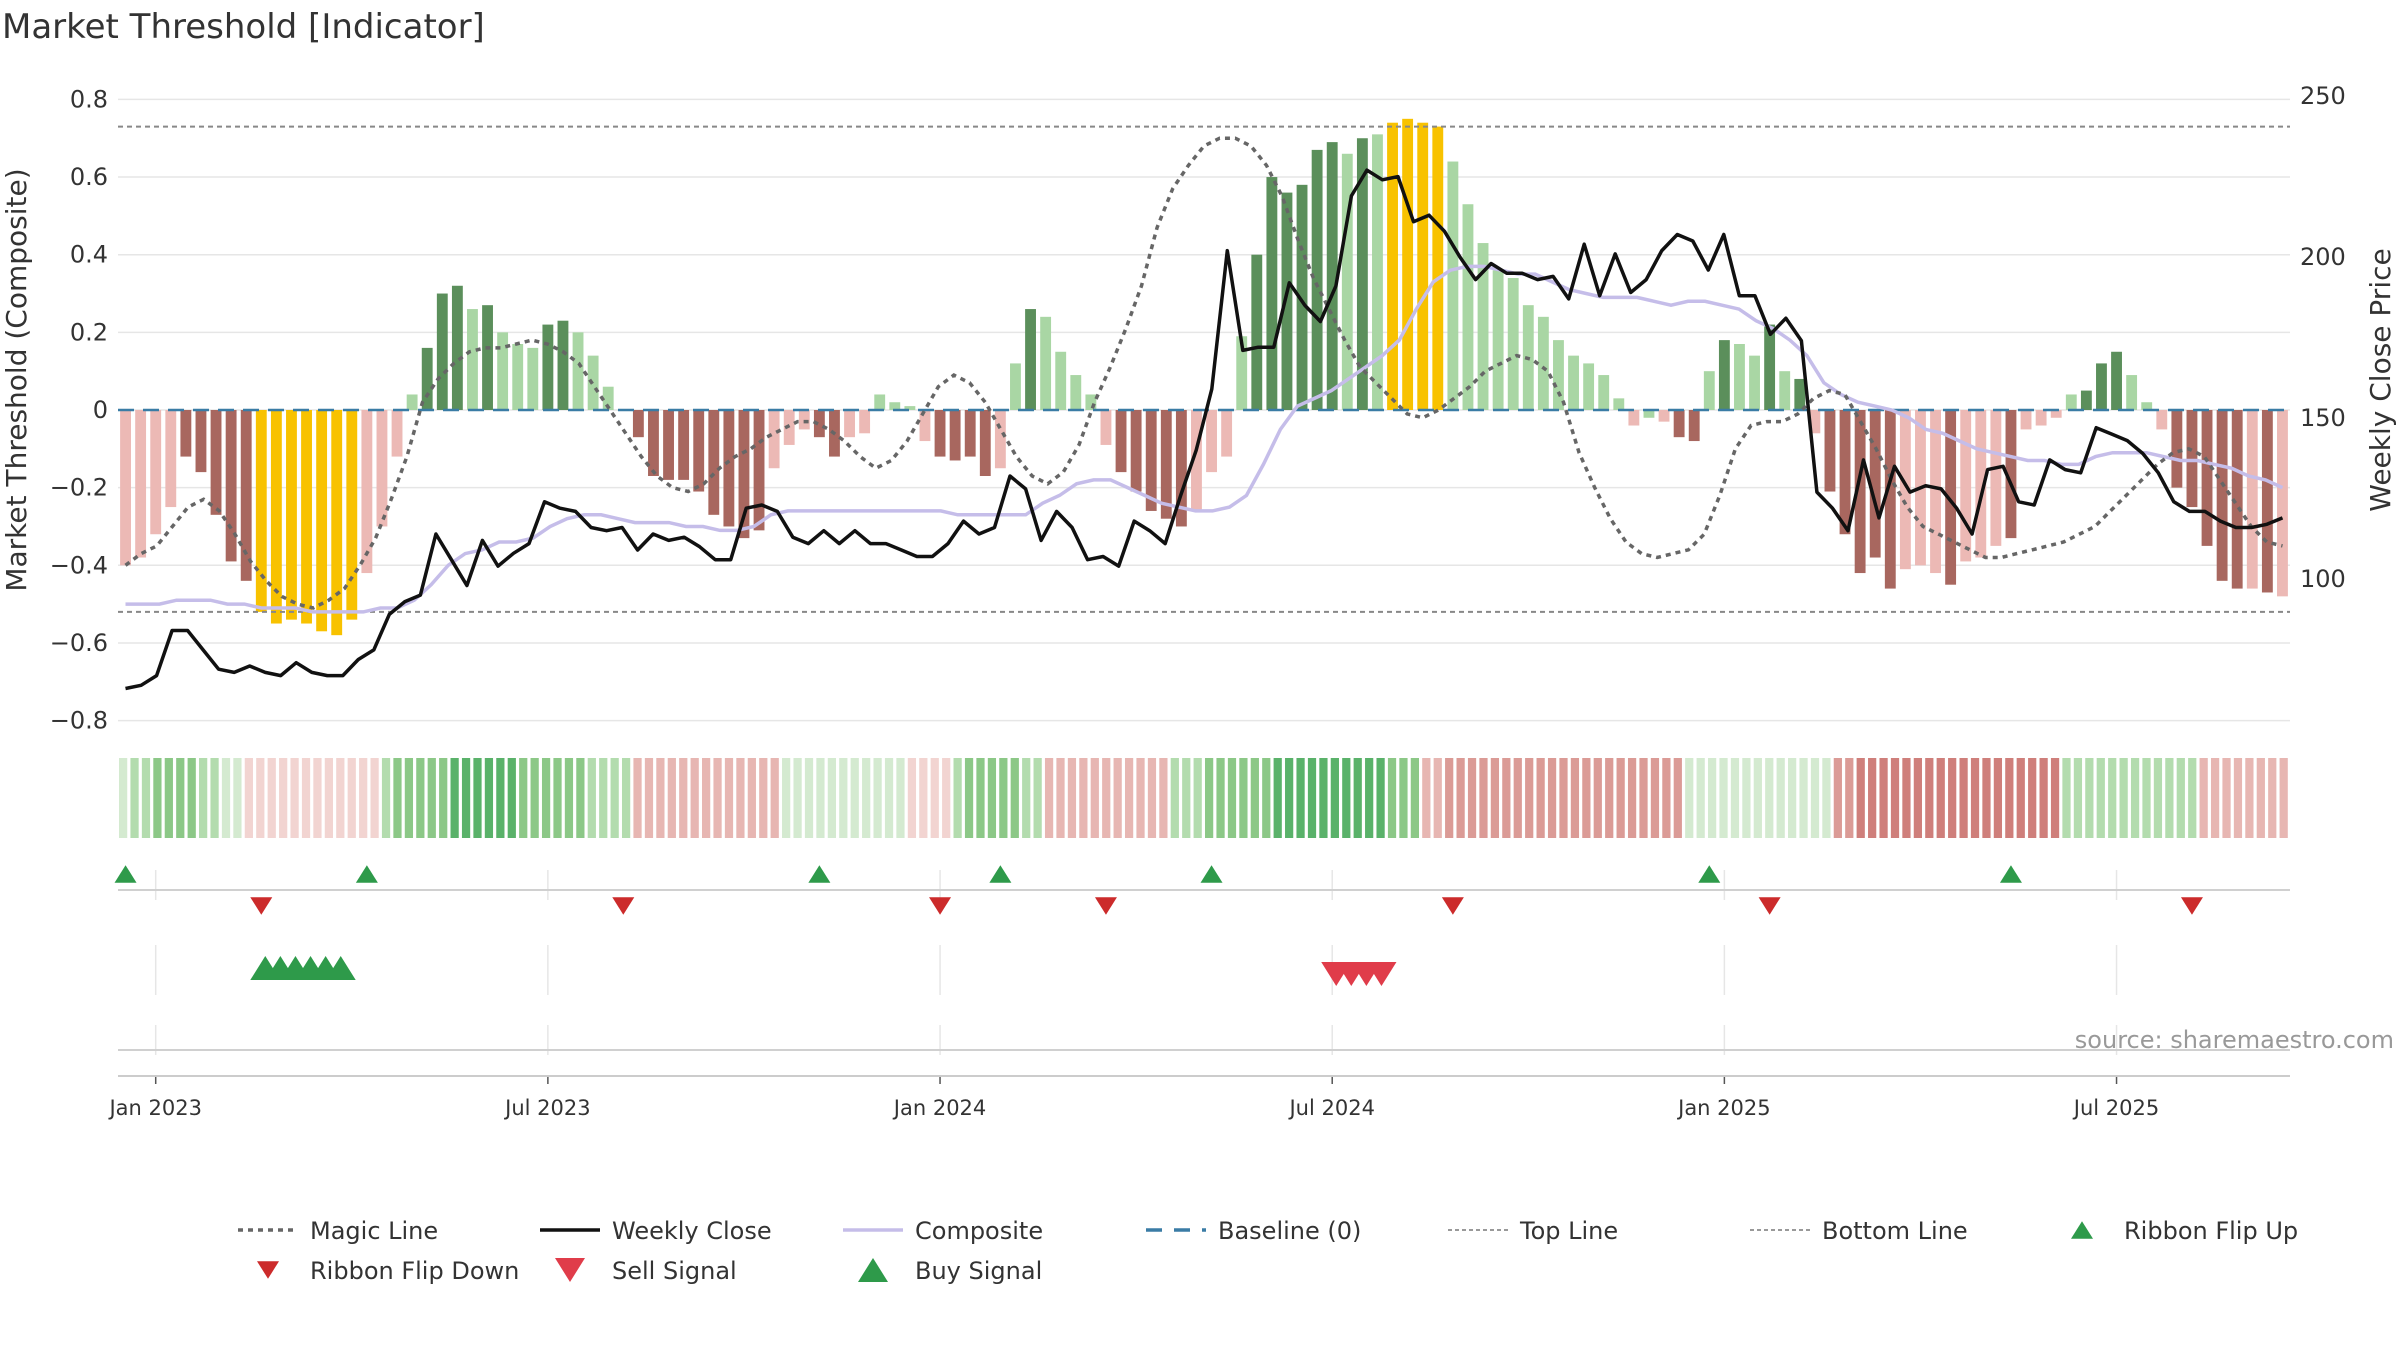 The height and width of the screenshot is (1354, 2400). What do you see at coordinates (978, 1271) in the screenshot?
I see `legend-label: Buy Signal` at bounding box center [978, 1271].